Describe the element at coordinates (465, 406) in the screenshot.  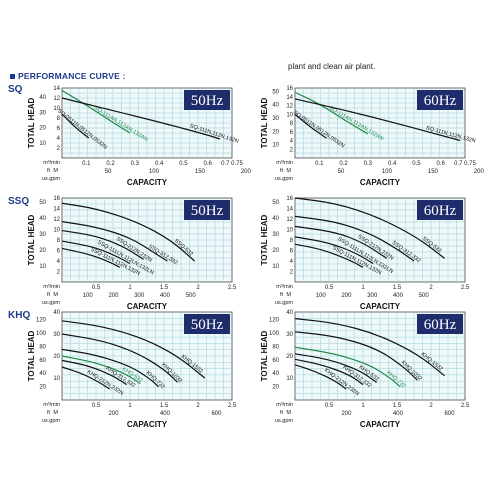
I see `x-tick-label: 2.5` at that location.